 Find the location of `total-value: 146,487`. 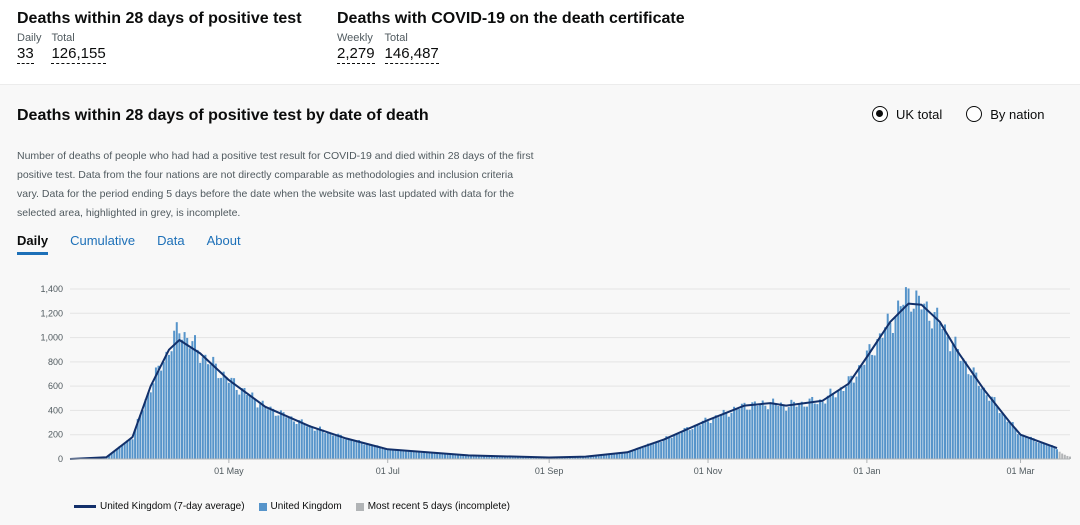

total-value: 146,487 is located at coordinates (412, 54).